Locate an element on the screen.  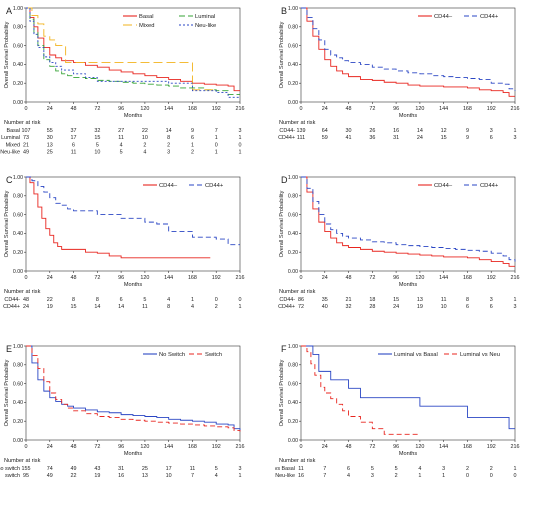
risk-count: 12 is located at coordinates (444, 131).